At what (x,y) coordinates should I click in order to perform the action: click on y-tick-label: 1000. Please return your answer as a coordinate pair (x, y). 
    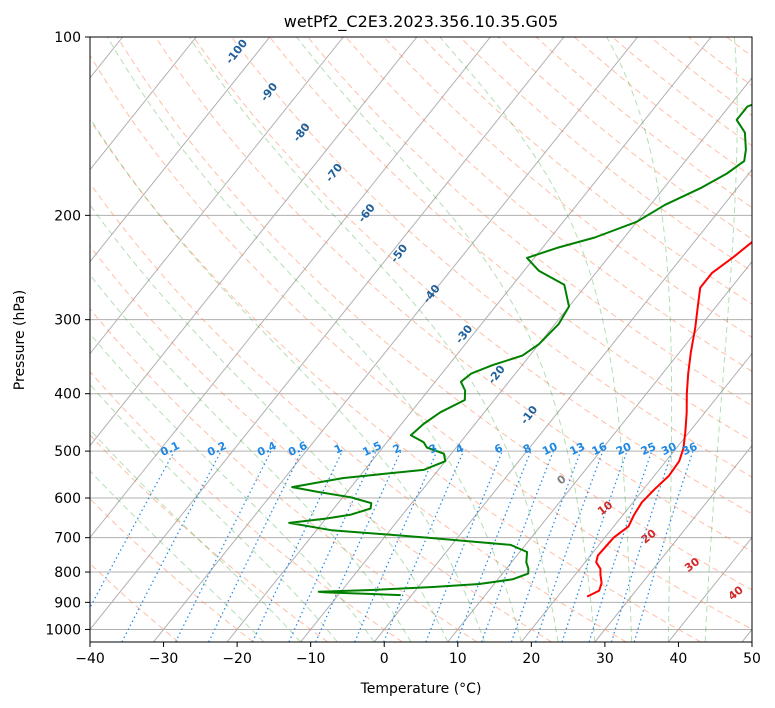
    Looking at the image, I should click on (63, 630).